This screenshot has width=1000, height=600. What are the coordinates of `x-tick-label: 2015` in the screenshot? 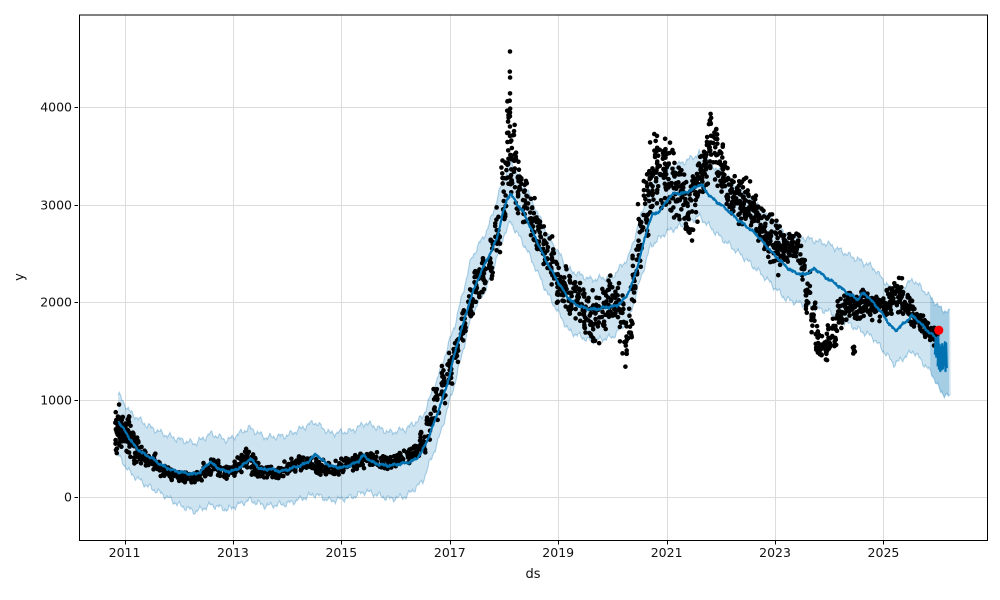 It's located at (341, 552).